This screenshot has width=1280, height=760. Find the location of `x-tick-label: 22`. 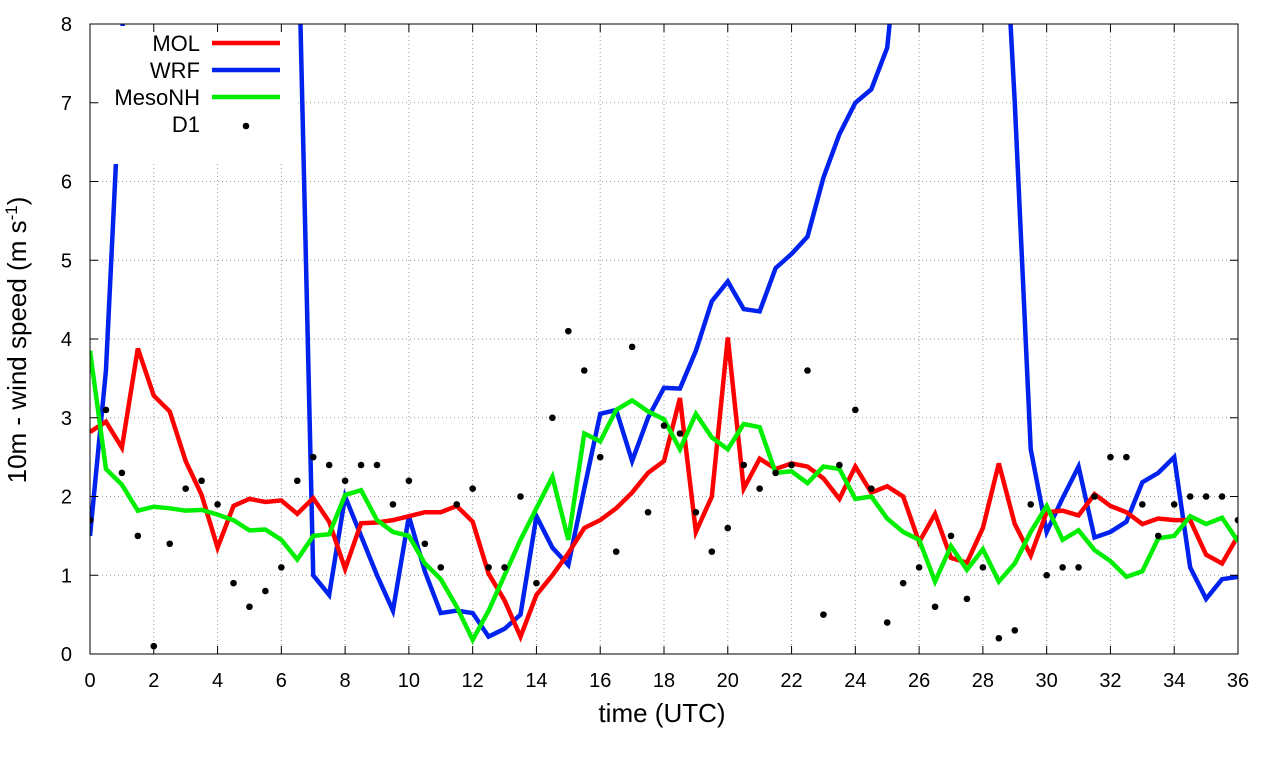

x-tick-label: 22 is located at coordinates (791, 681).